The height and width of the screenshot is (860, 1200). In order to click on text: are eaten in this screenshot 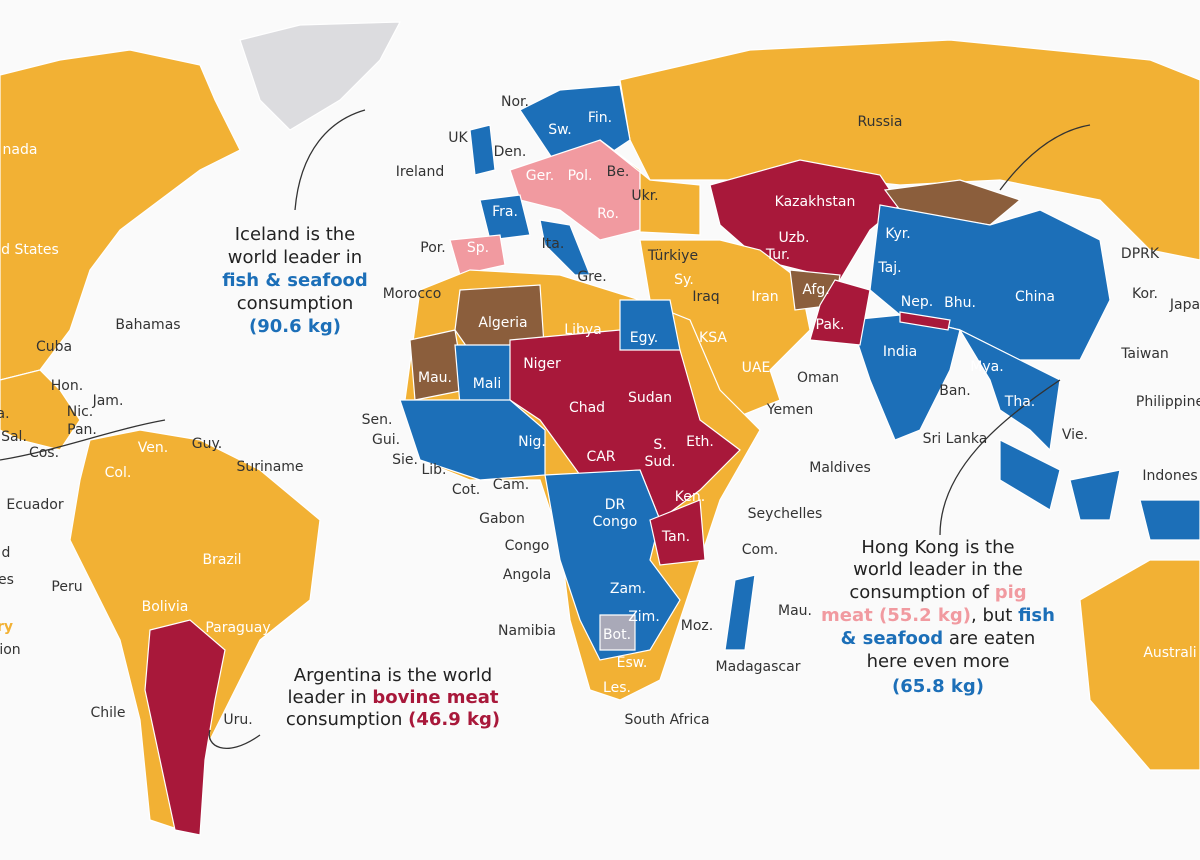, I will do `click(989, 638)`.